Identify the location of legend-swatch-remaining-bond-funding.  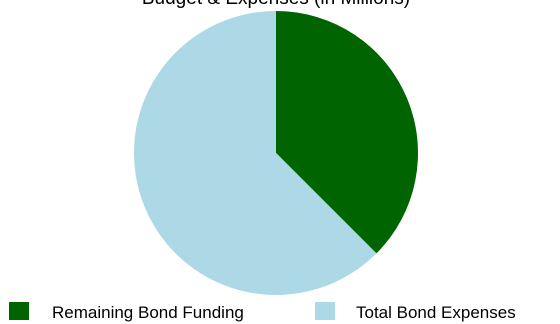
(19, 311).